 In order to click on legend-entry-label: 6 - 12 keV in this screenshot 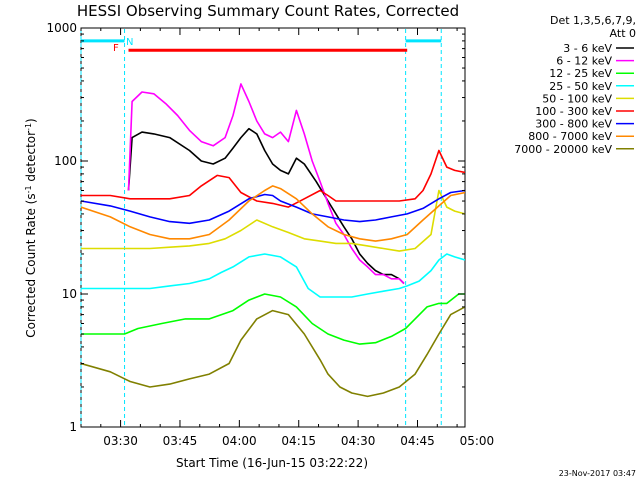, I will do `click(584, 61)`.